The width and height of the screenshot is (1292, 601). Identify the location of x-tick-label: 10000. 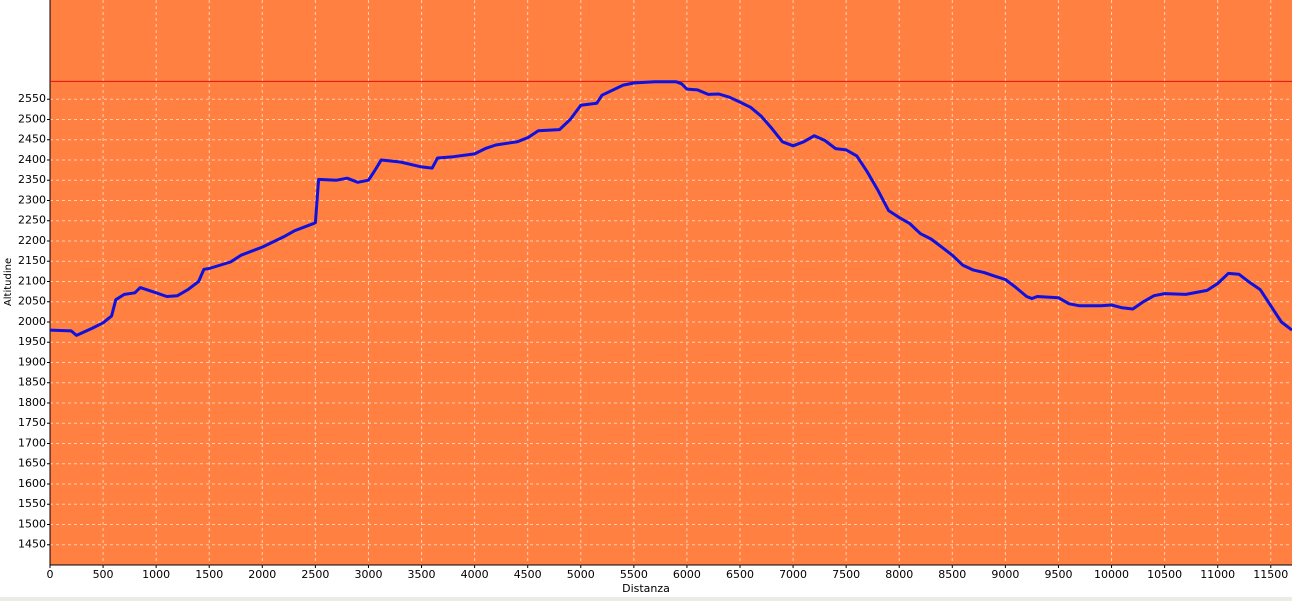
(1111, 574).